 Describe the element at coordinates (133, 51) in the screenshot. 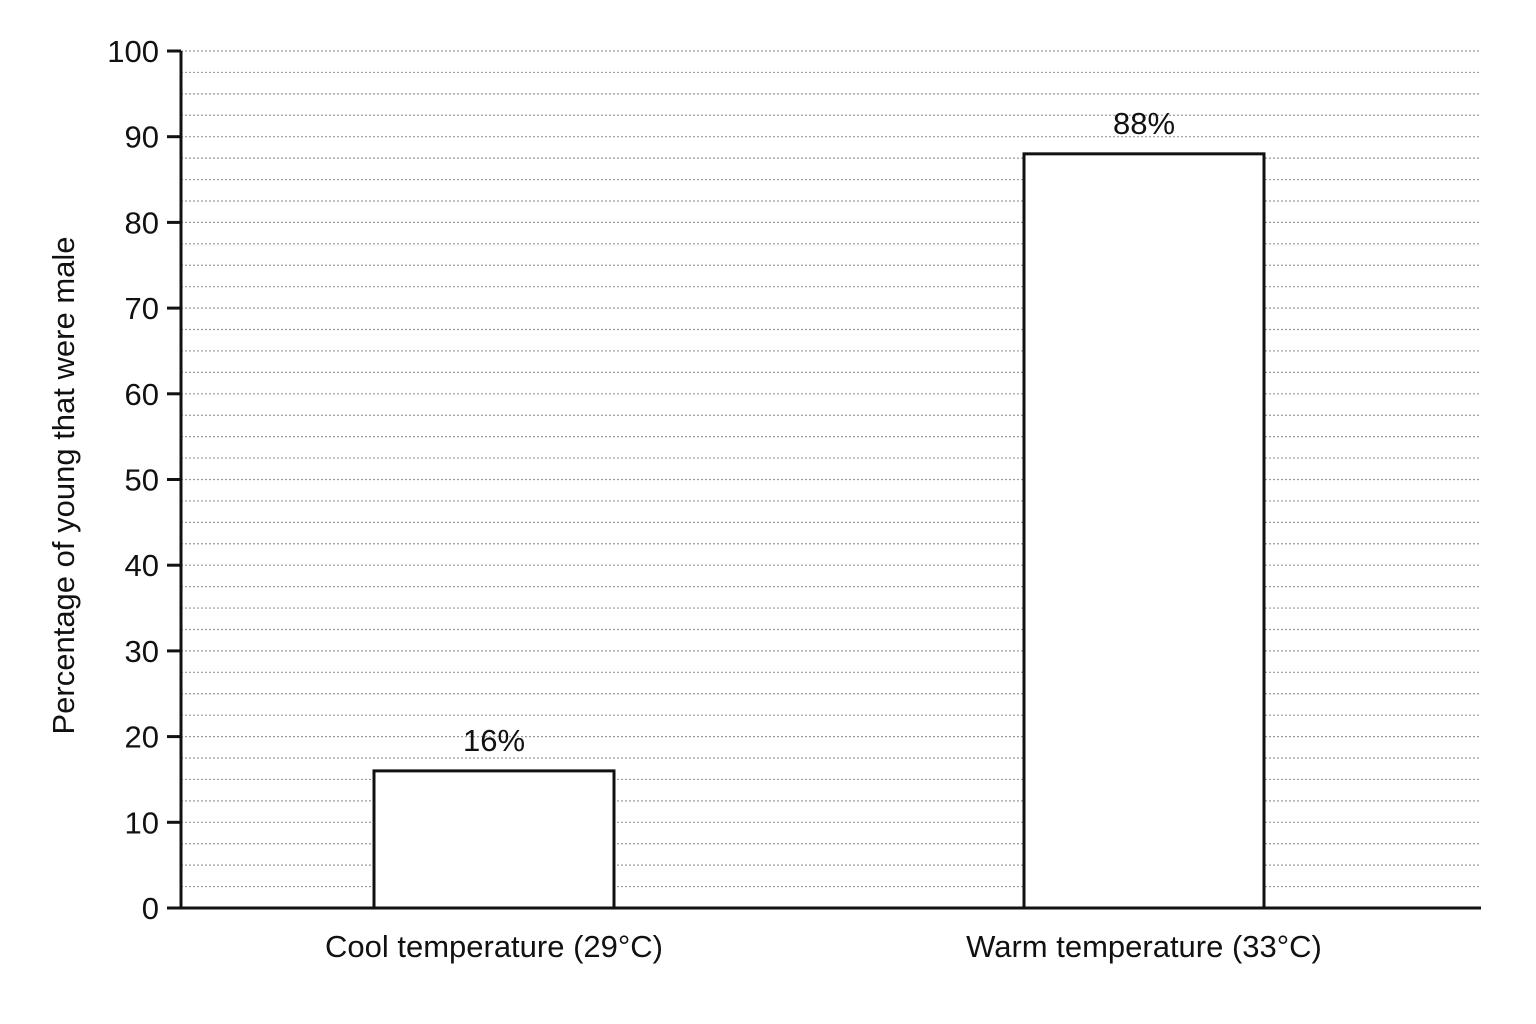

I see `y-tick-label: 100` at that location.